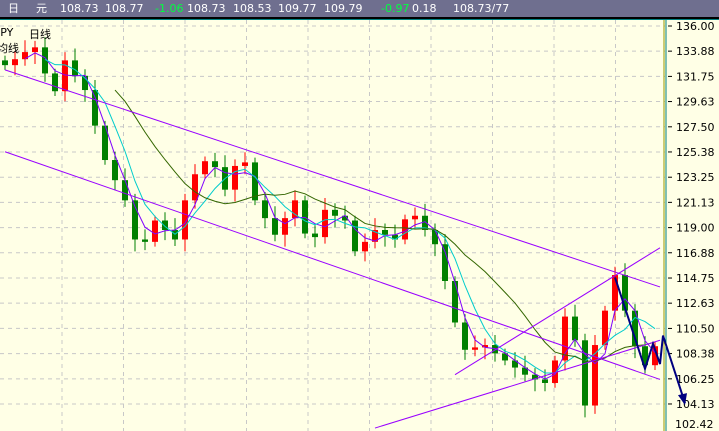 The height and width of the screenshot is (431, 719). Describe the element at coordinates (297, 8) in the screenshot. I see `header-value: 109.77` at that location.